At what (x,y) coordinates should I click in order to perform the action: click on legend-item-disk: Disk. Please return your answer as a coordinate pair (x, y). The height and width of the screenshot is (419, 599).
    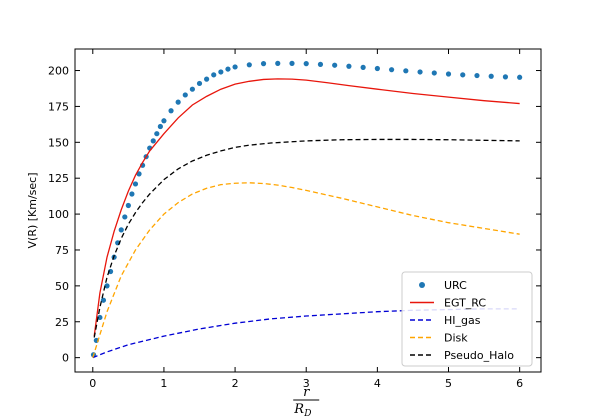
    Looking at the image, I should click on (439, 338).